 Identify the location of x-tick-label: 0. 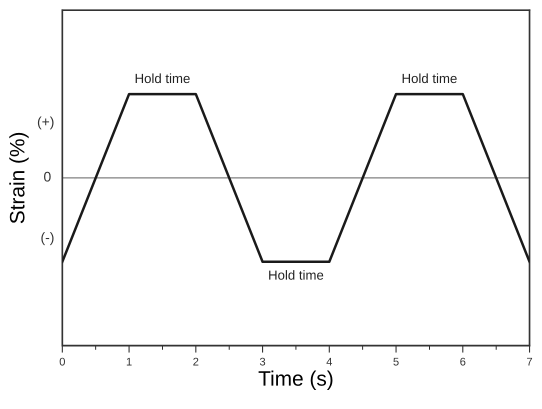
(62, 362).